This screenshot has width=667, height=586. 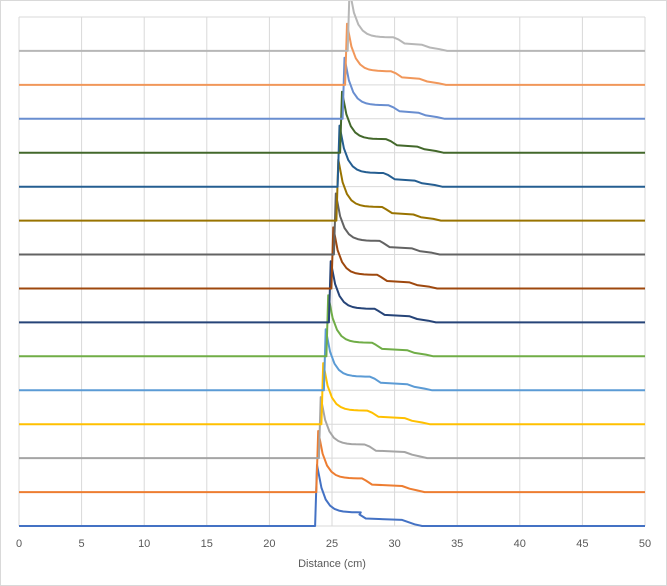 I want to click on x-tick-label: 20, so click(x=269, y=544).